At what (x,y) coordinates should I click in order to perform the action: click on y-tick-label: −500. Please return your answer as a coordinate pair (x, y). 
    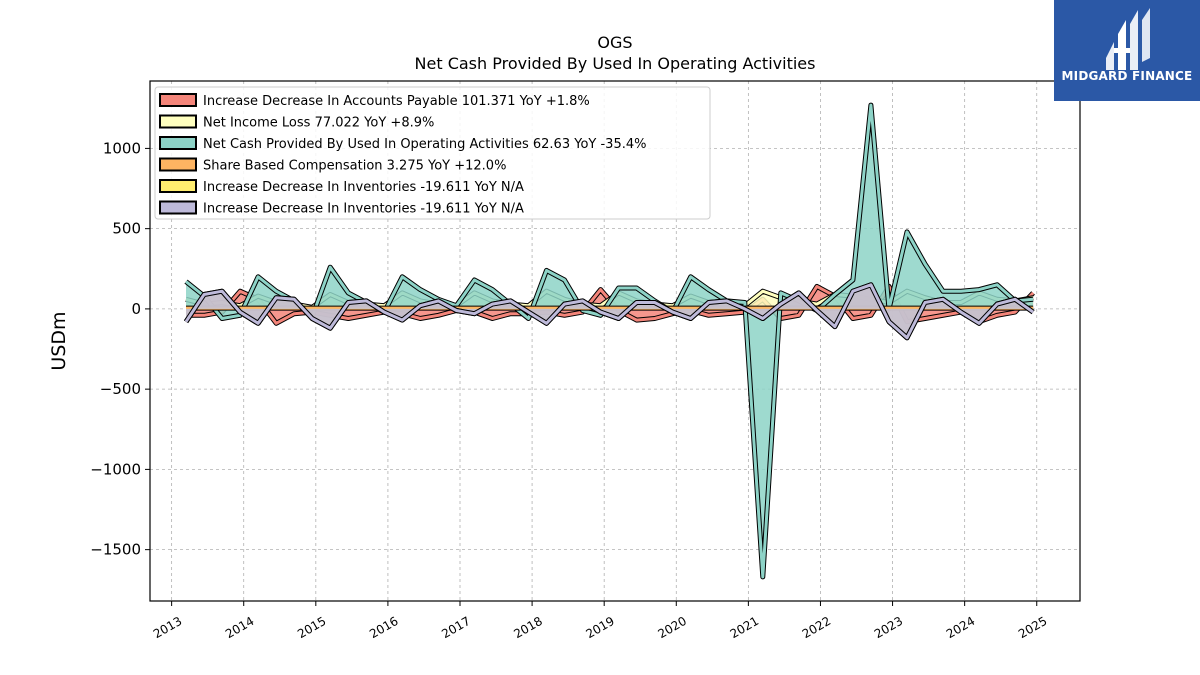
    Looking at the image, I should click on (120, 389).